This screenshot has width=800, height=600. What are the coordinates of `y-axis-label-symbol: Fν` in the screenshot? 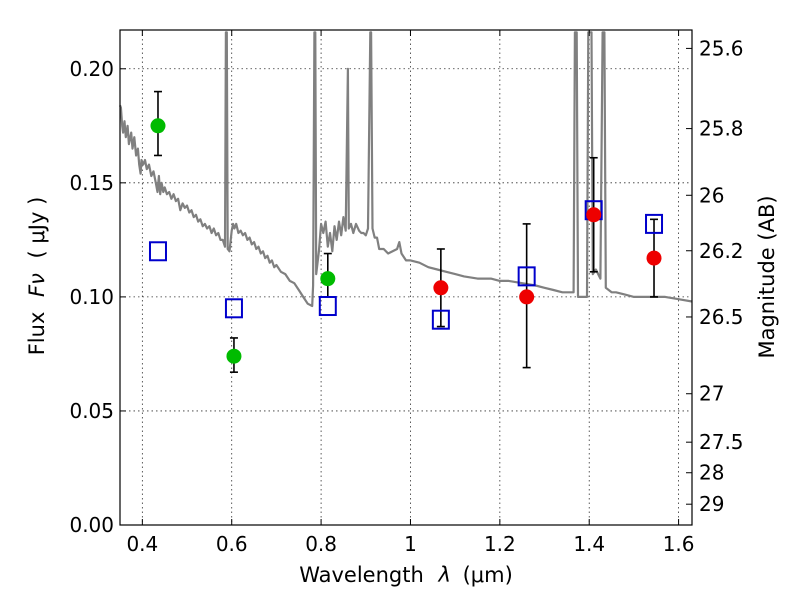 It's located at (37, 285).